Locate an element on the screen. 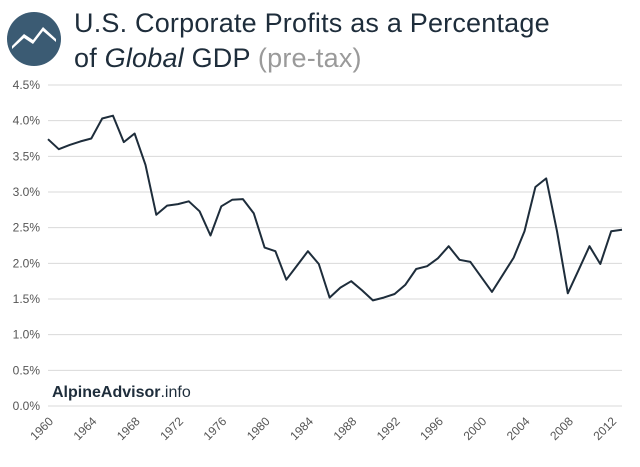 This screenshot has height=467, width=640. watermark-bold: AlpineAdvisor is located at coordinates (106, 392).